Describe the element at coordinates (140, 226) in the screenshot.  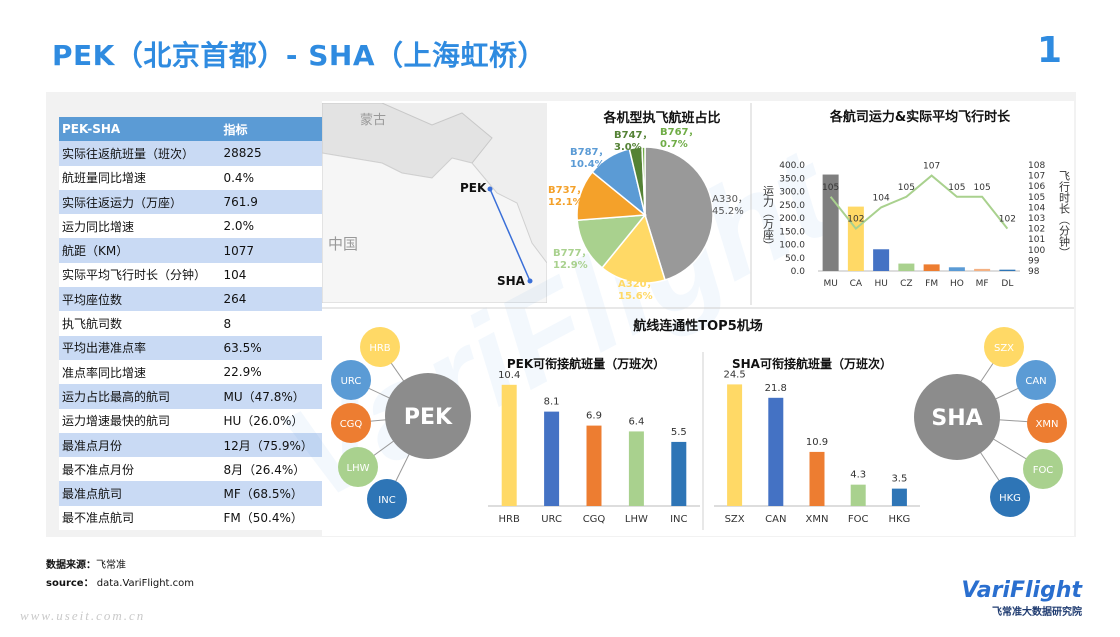
I see `metric-name: 运力同比增速` at that location.